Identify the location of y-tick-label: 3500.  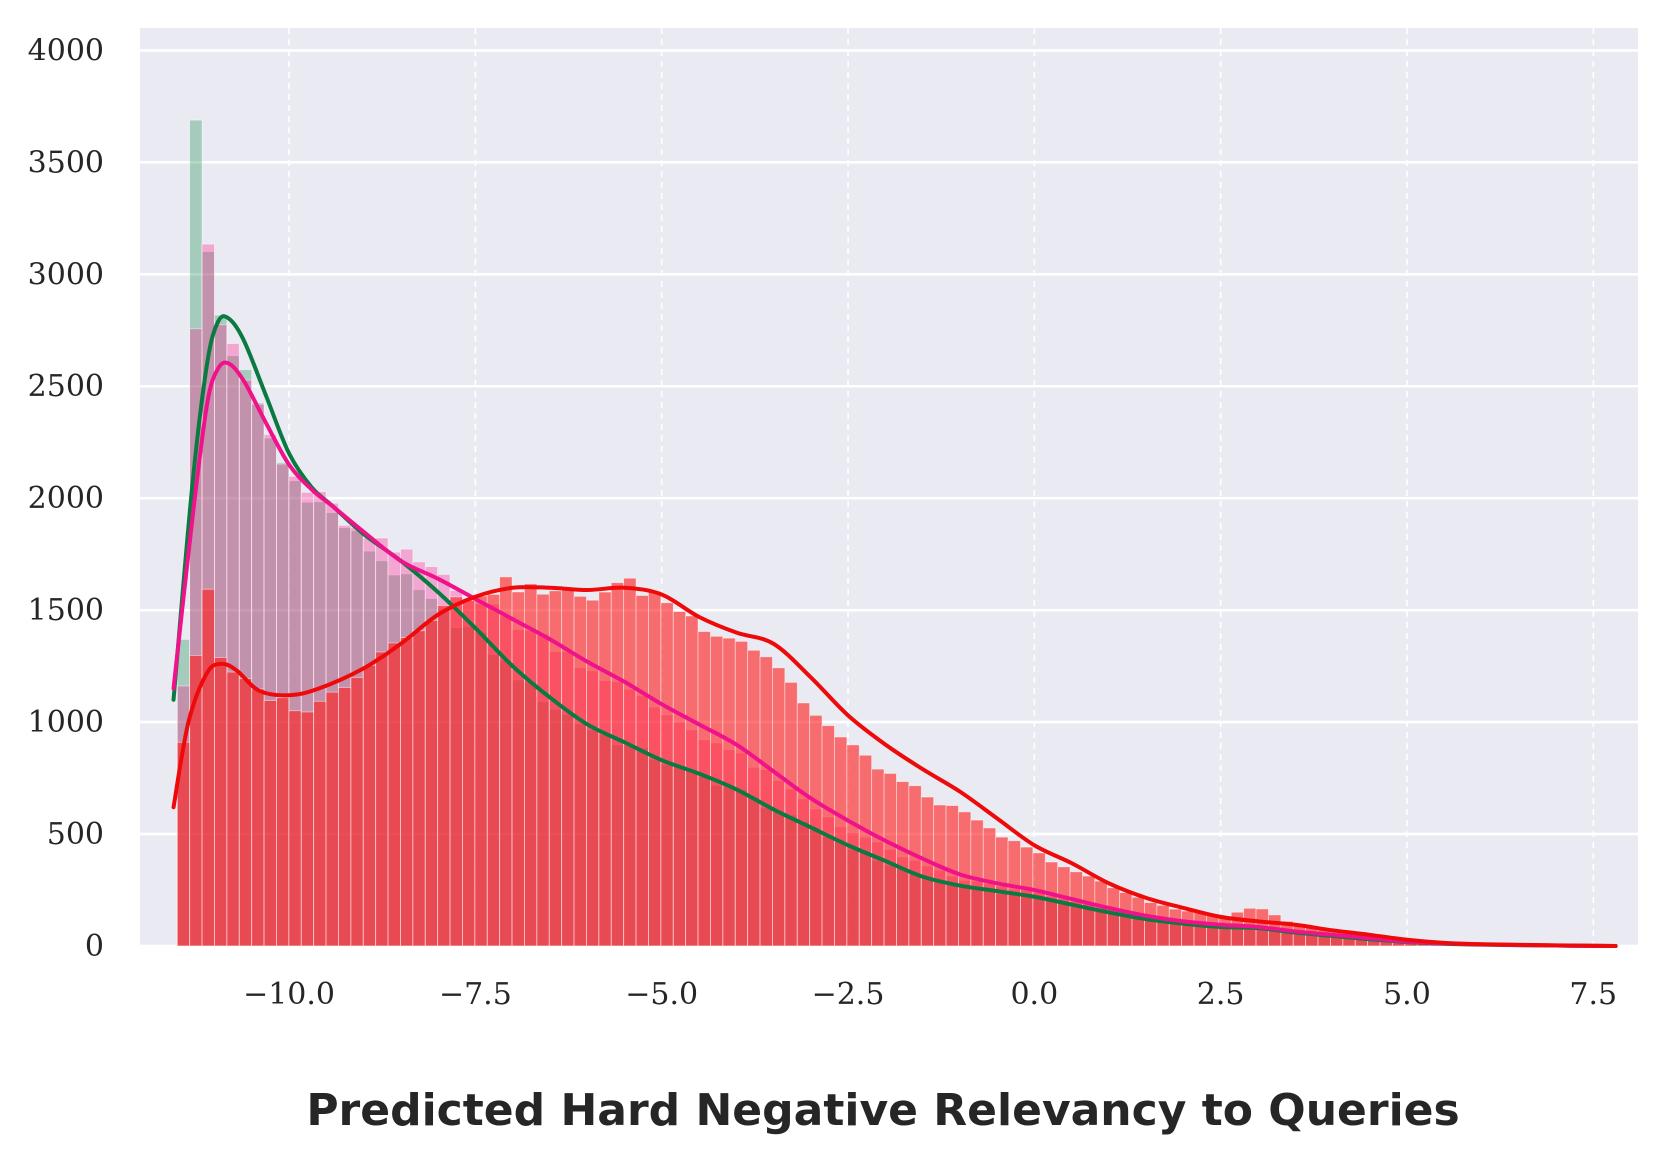
(66, 162).